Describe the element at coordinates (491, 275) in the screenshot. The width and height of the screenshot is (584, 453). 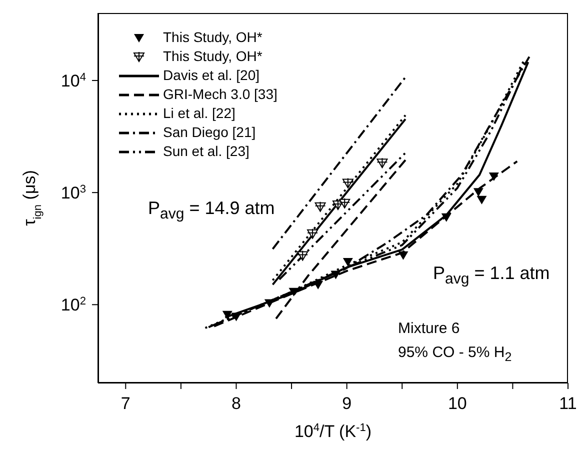
I see `annotation: P$_{avg}$ = 1.1 atm` at that location.